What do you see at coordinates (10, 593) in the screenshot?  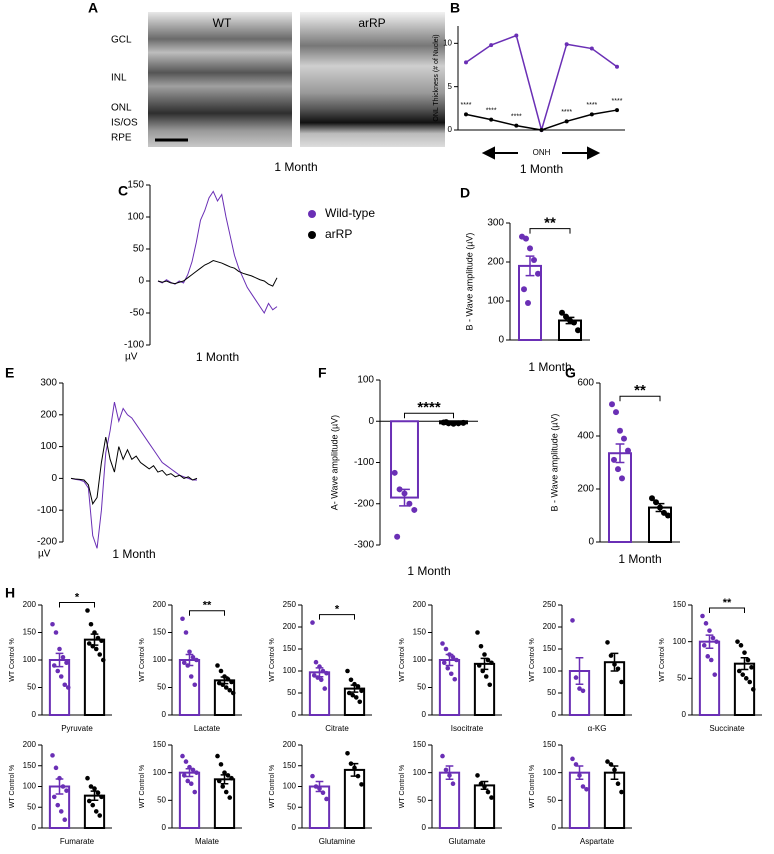 I see `panel-letter: H` at bounding box center [10, 593].